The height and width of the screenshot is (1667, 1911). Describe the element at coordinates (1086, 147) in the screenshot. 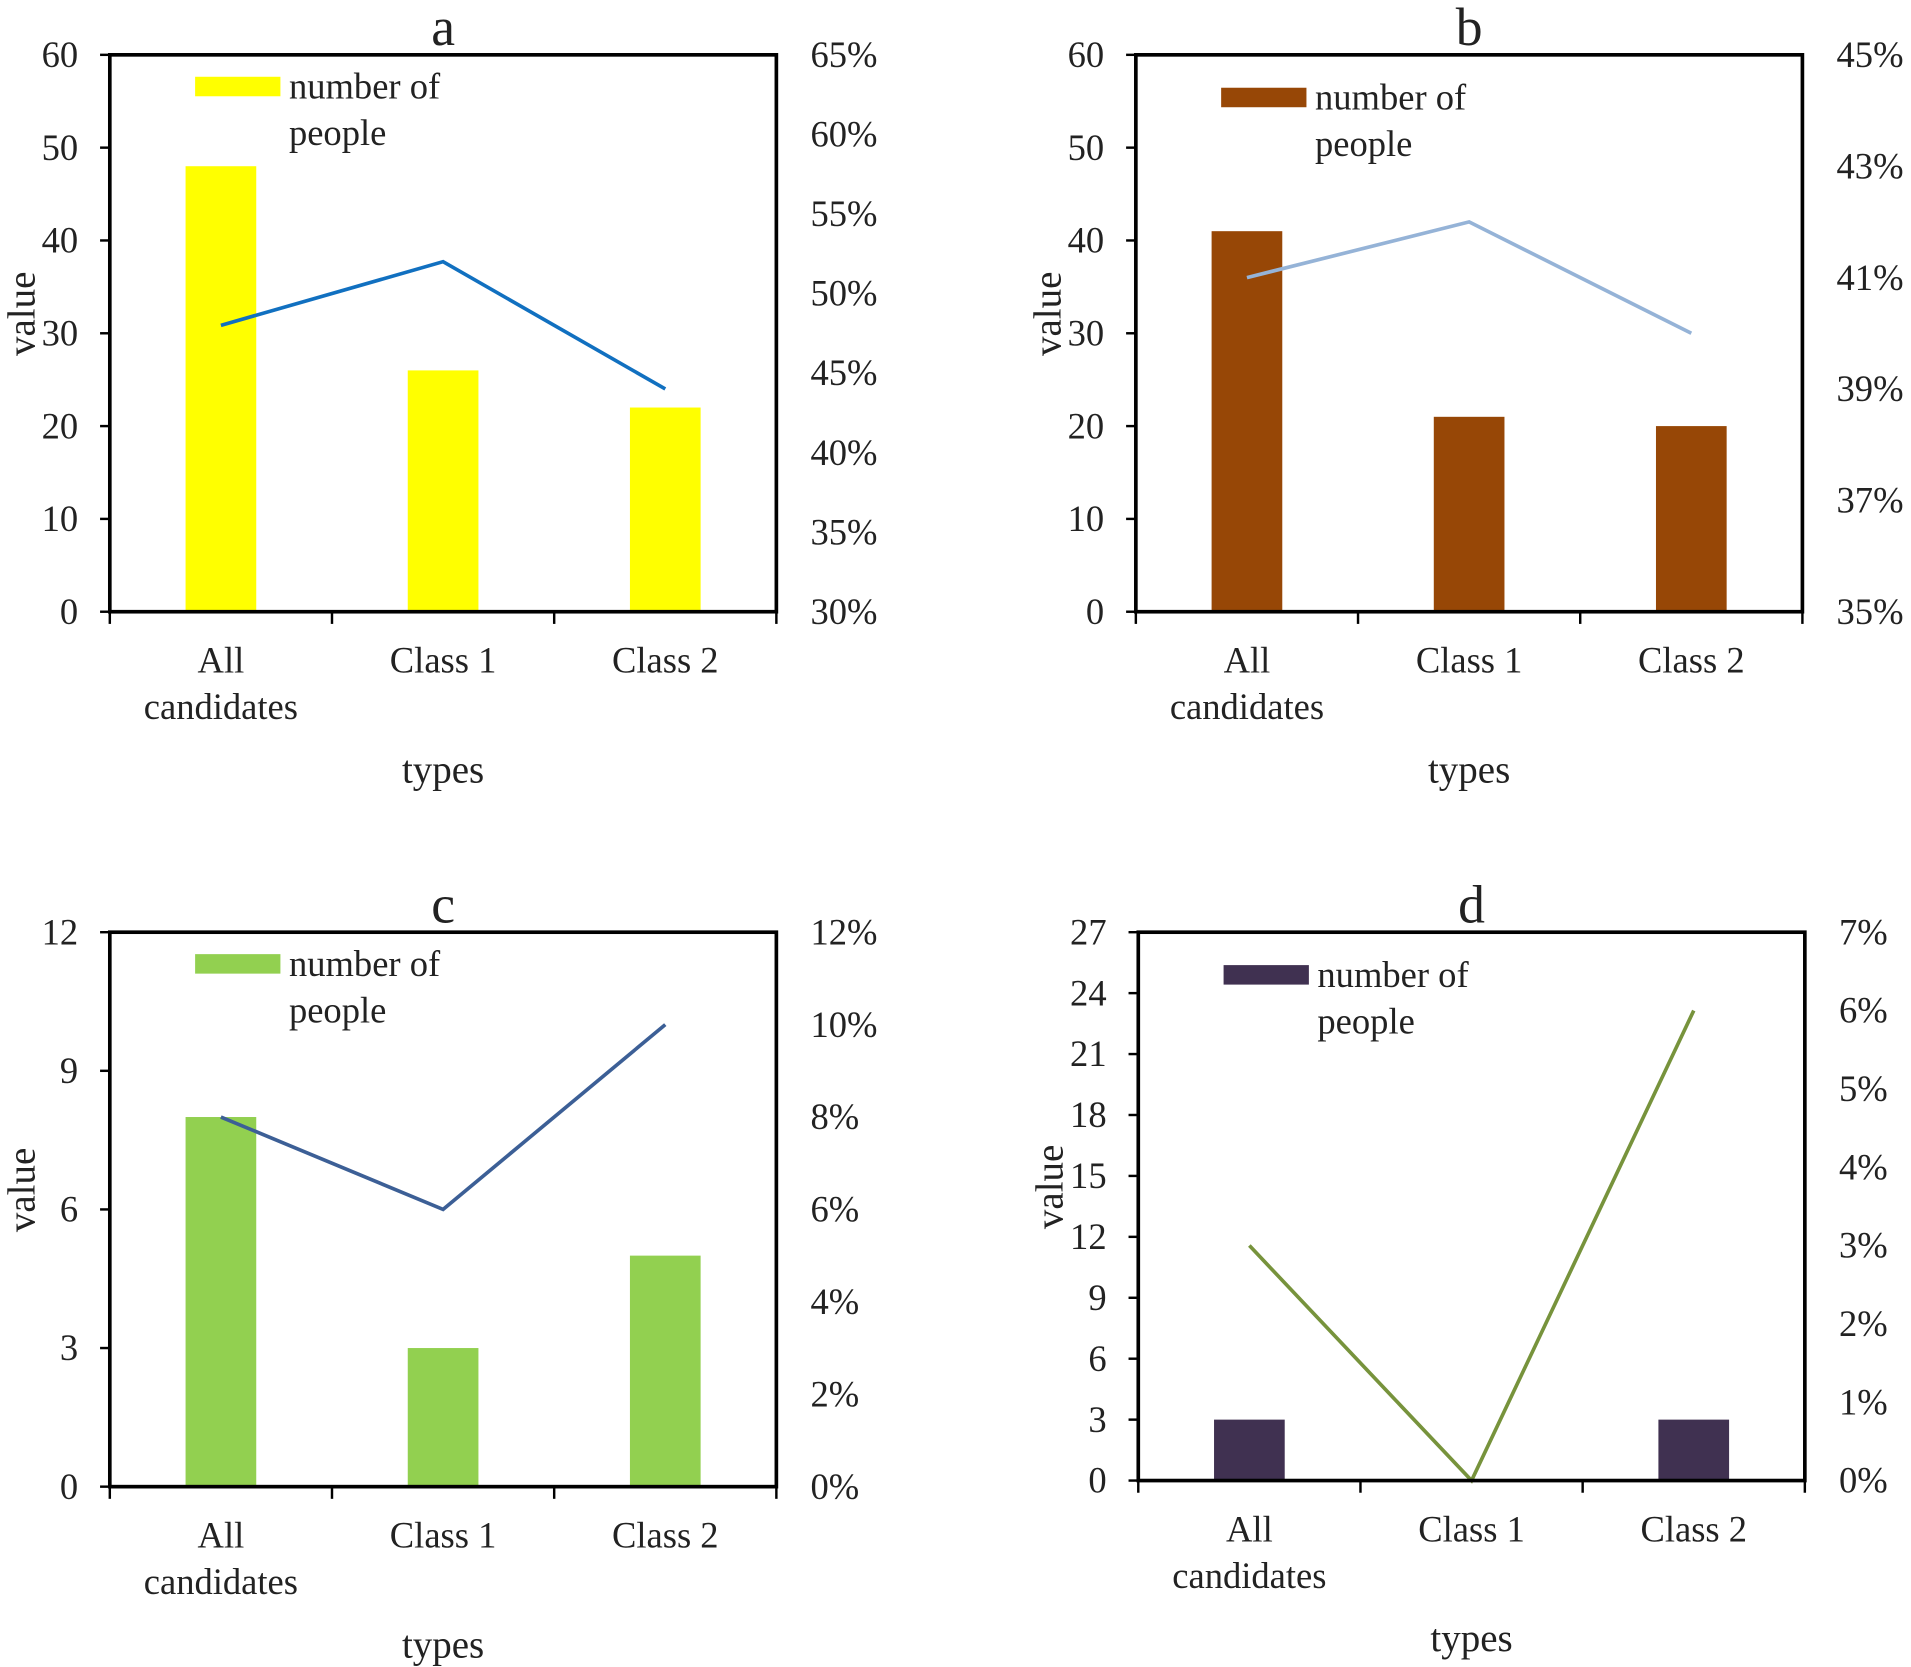

I see `y-tick-label: 50` at that location.